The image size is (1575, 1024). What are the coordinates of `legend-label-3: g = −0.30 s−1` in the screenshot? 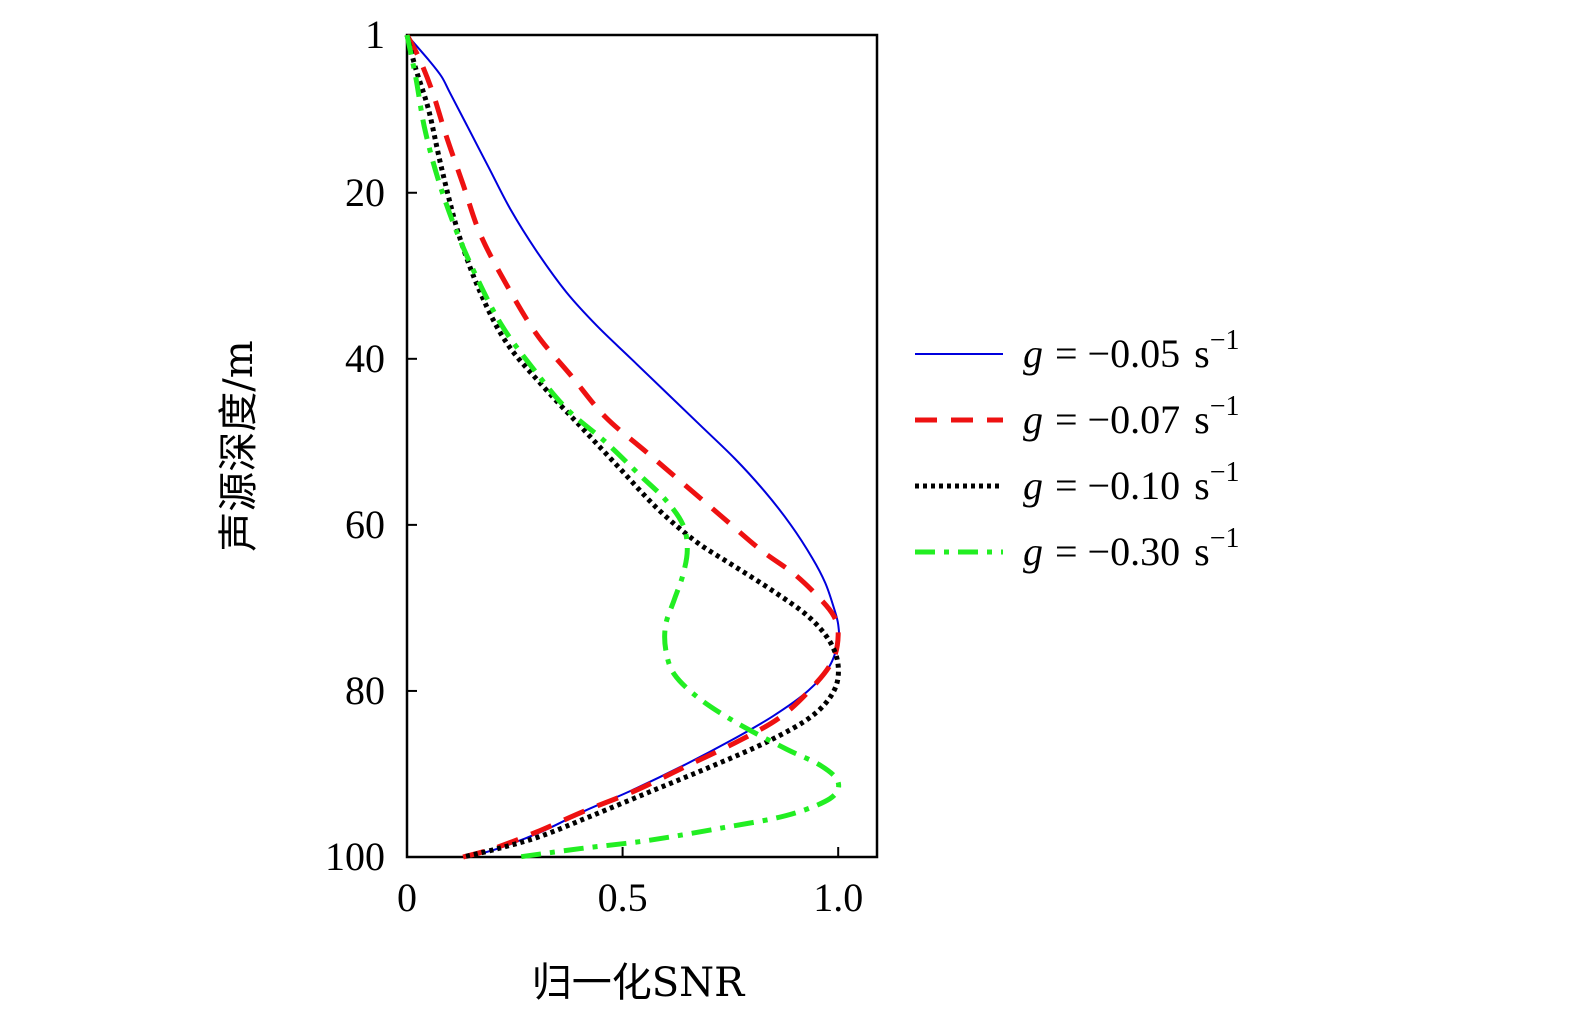 It's located at (1131, 548).